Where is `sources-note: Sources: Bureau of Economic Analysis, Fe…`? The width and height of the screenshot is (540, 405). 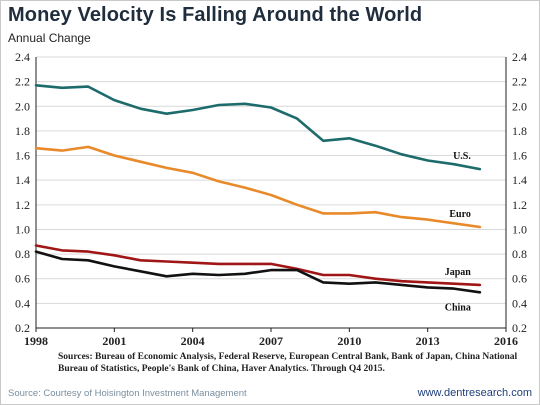
sources-note: Sources: Bureau of Economic Analysis, Fe… is located at coordinates (288, 363).